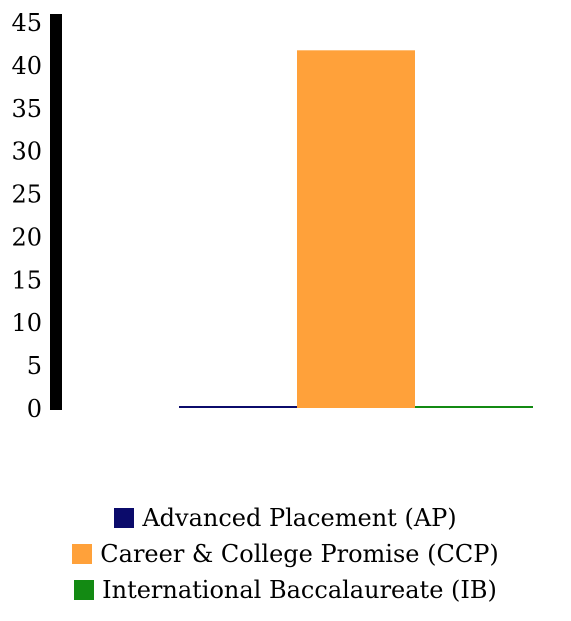 This screenshot has height=621, width=571. I want to click on legend-item-ib: International Baccalaureate (IB), so click(285, 590).